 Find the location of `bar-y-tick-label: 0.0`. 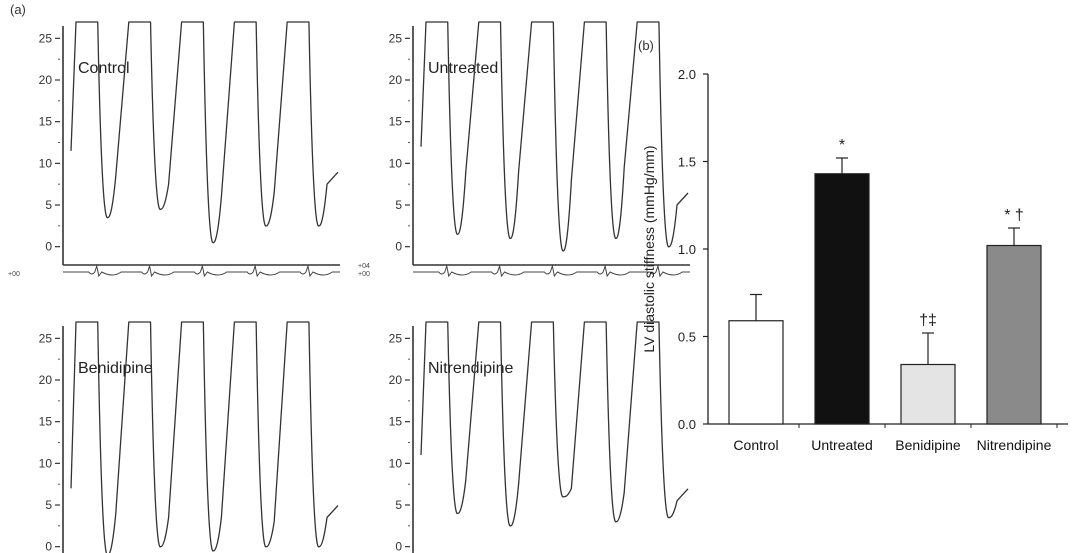

bar-y-tick-label: 0.0 is located at coordinates (687, 424).